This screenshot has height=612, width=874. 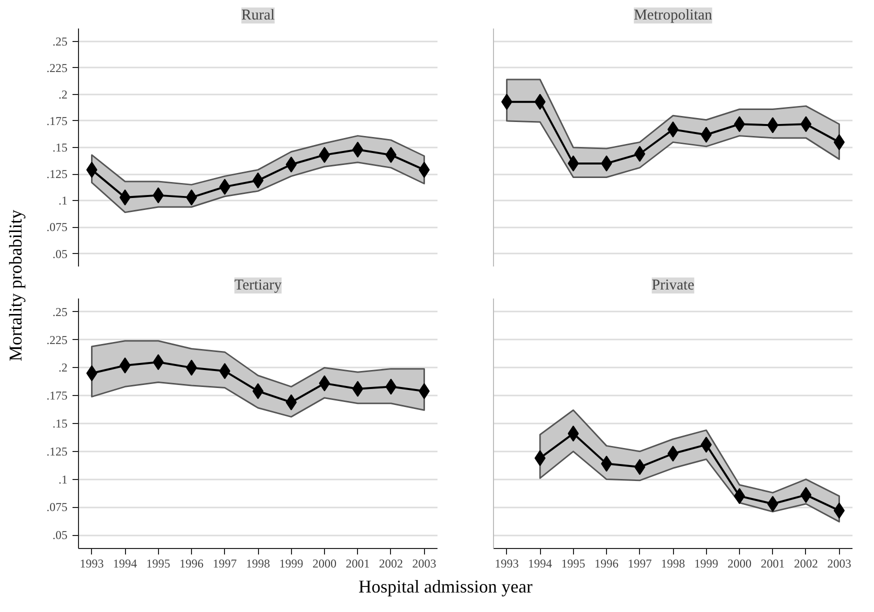 What do you see at coordinates (673, 286) in the screenshot?
I see `chart-title: Private` at bounding box center [673, 286].